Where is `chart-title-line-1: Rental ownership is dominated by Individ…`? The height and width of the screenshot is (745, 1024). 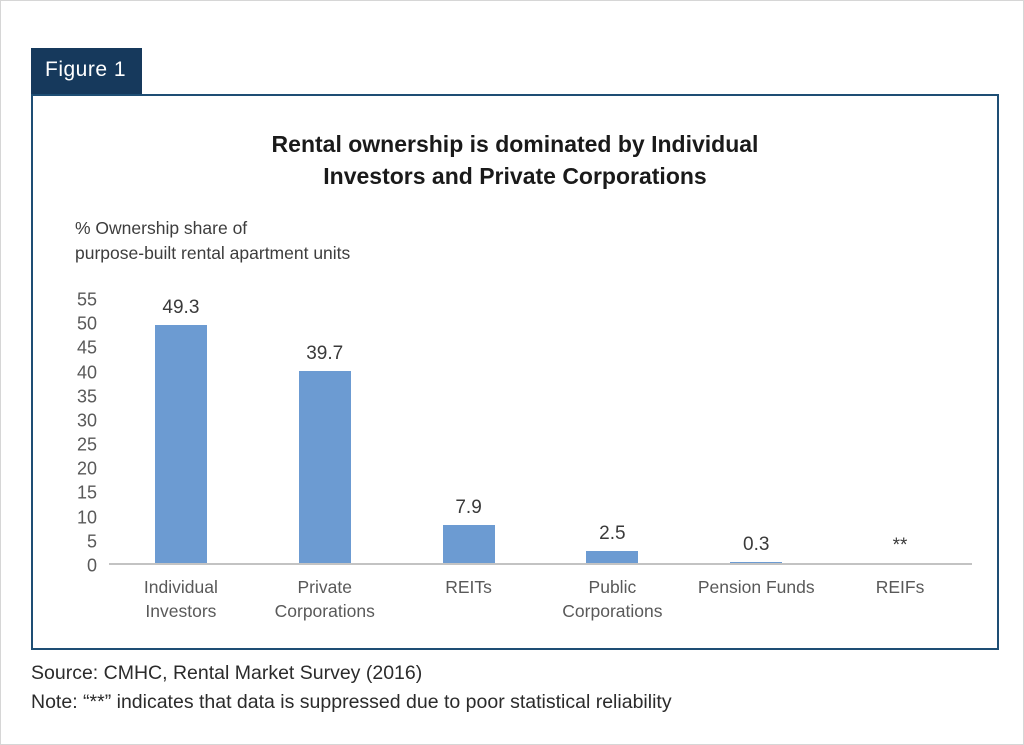 chart-title-line-1: Rental ownership is dominated by Individ… is located at coordinates (515, 144).